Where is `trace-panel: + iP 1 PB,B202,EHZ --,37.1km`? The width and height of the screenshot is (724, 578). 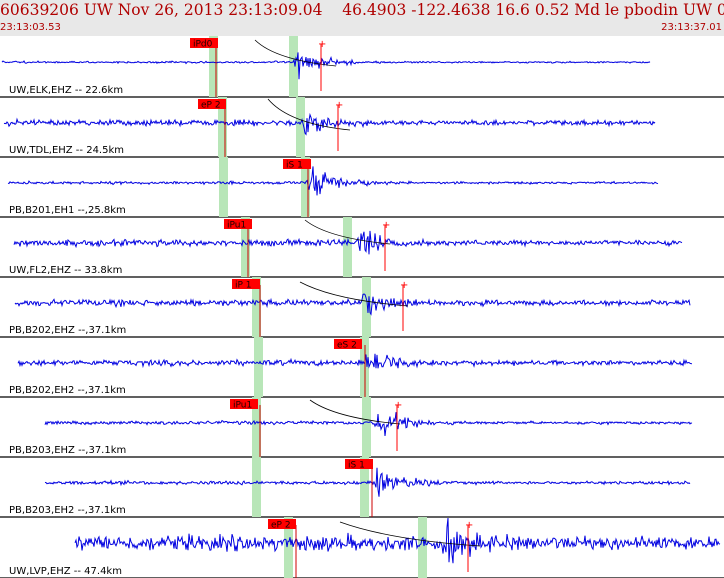
trace-panel: + iP 1 PB,B202,EHZ --,37.1km is located at coordinates (362, 307).